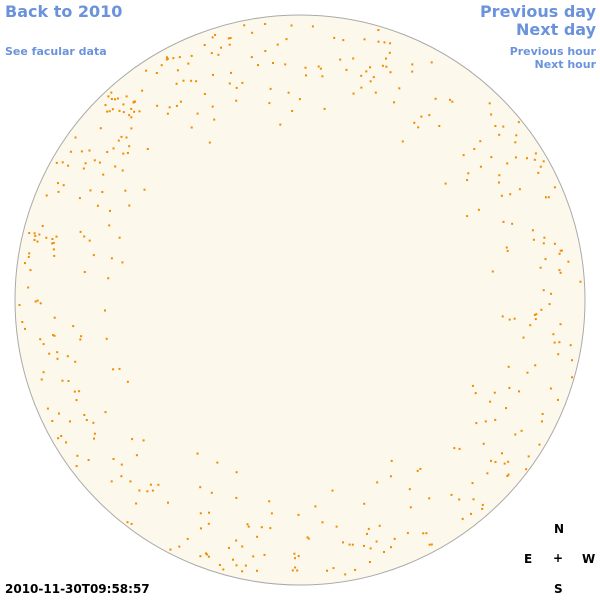  I want to click on facular-link: See facular data, so click(56, 51).